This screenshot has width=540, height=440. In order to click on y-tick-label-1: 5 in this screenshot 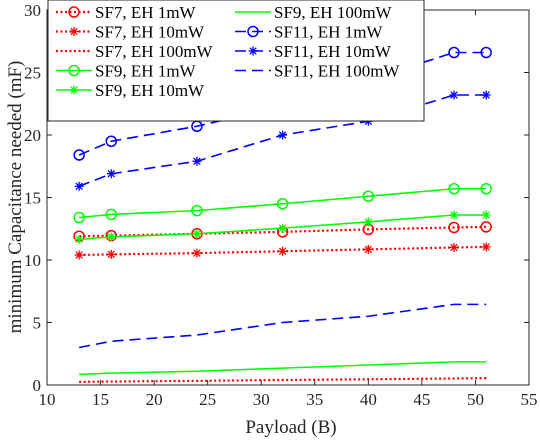, I will do `click(37, 323)`.